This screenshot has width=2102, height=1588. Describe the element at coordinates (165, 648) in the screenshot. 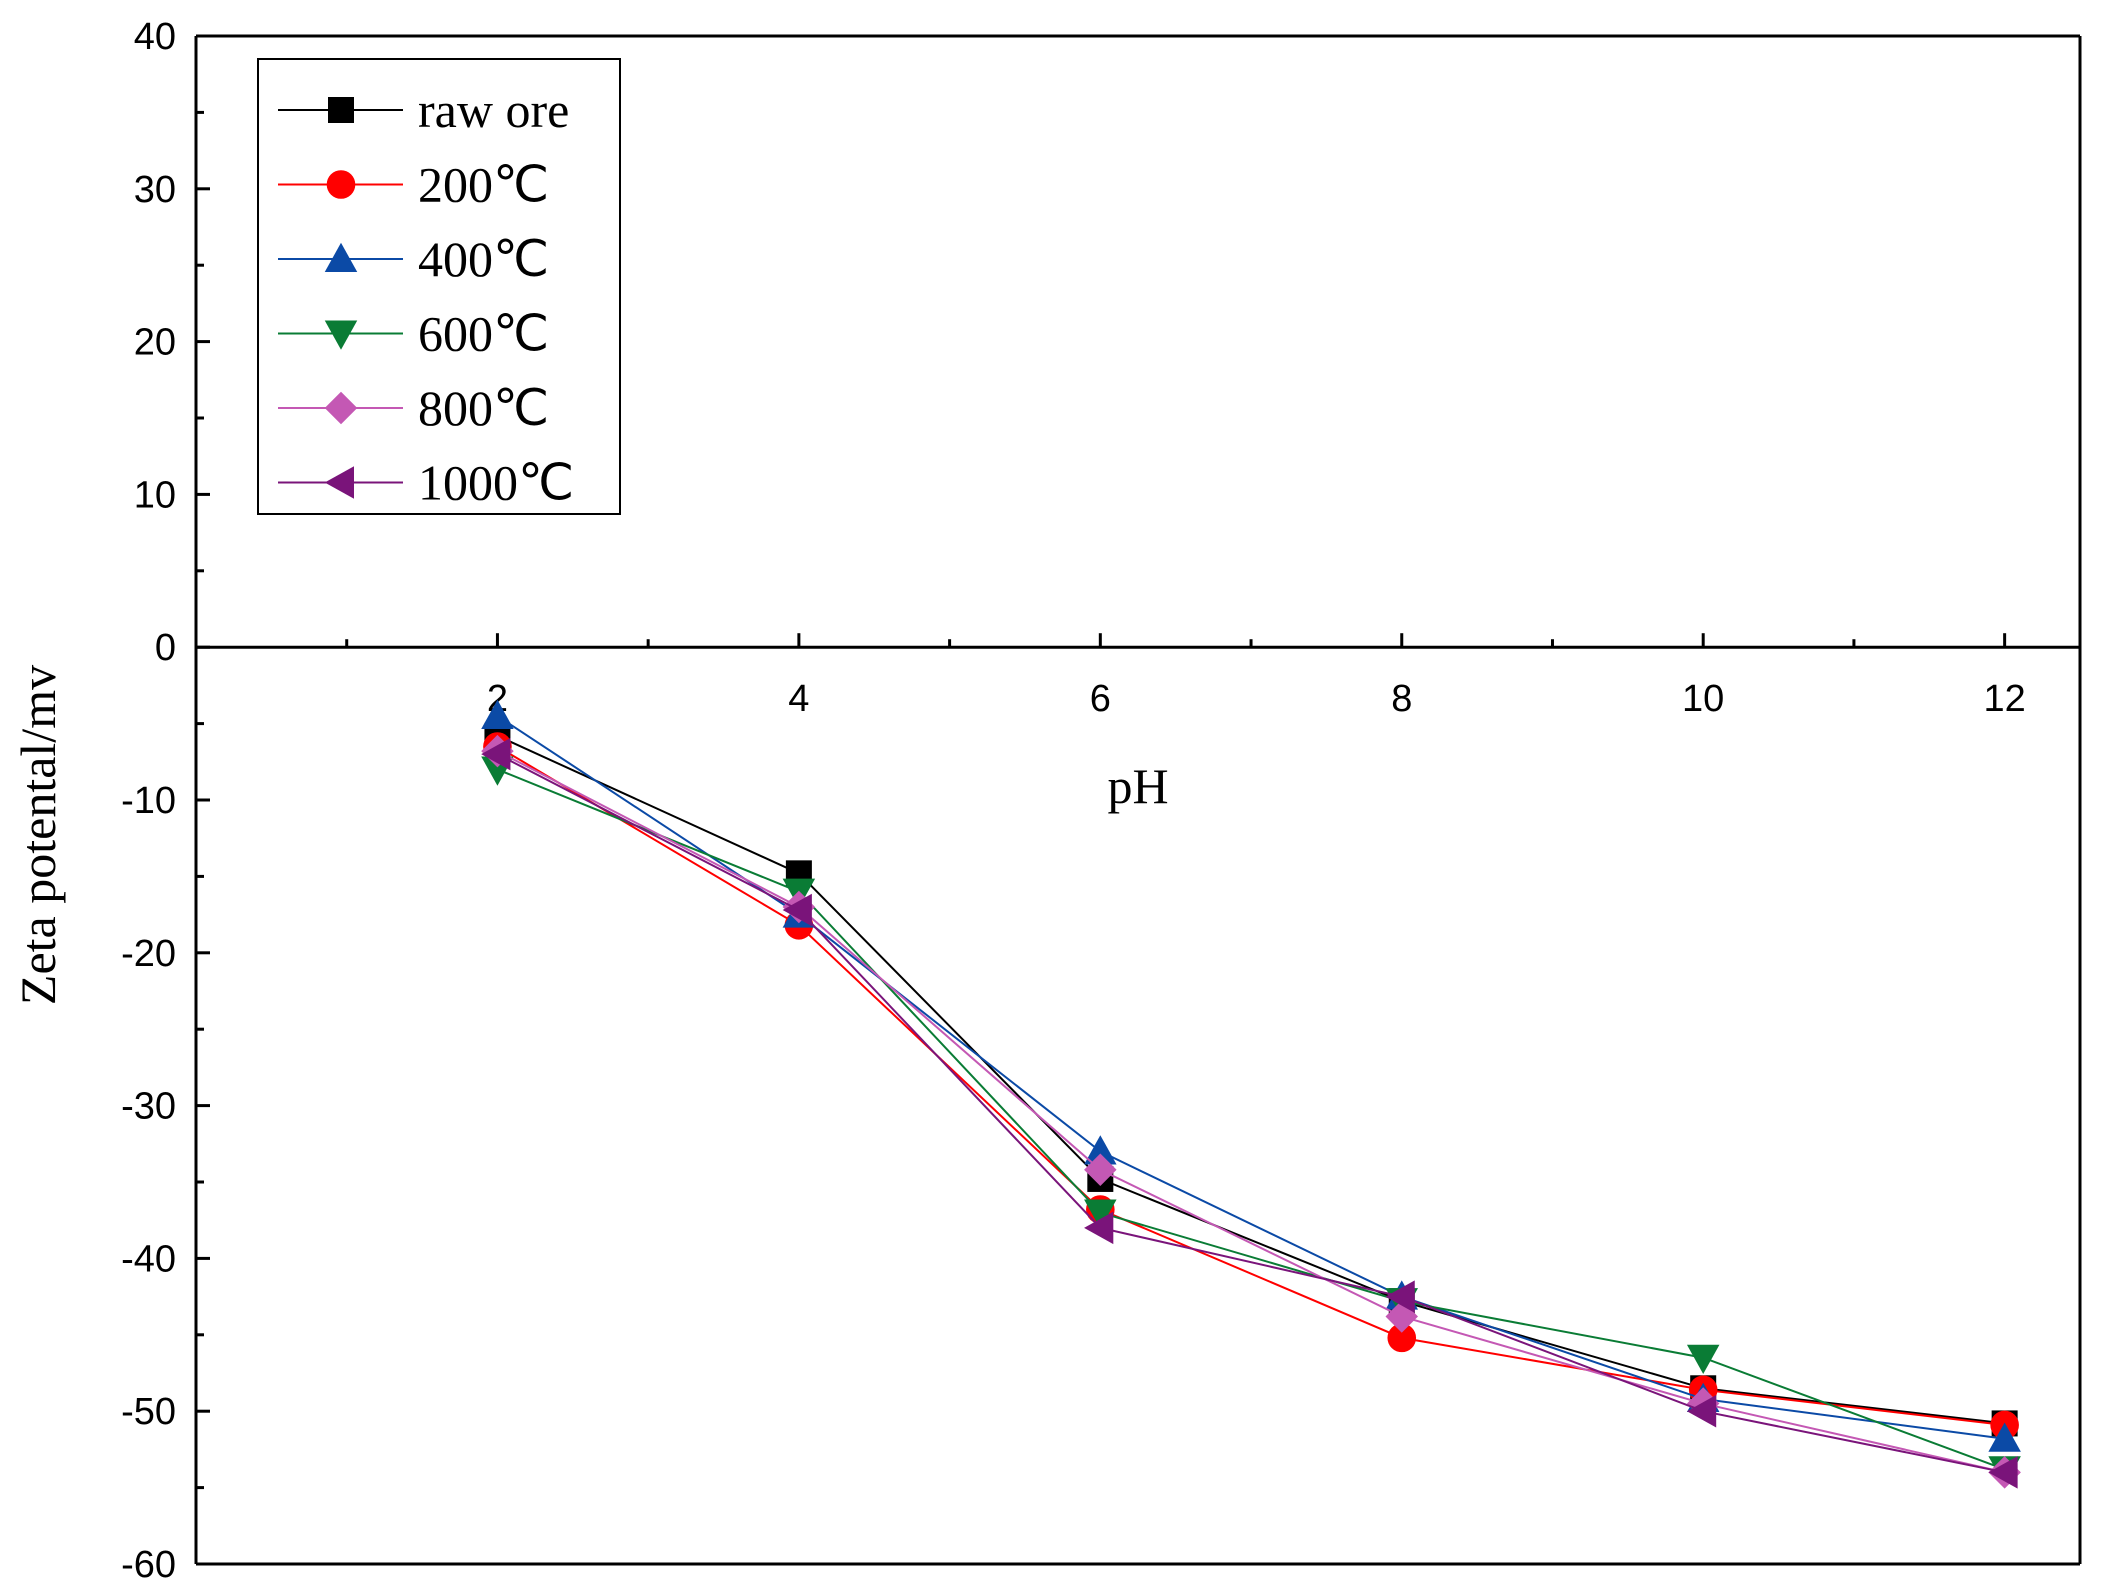

I see `y-tick-label: 0` at that location.